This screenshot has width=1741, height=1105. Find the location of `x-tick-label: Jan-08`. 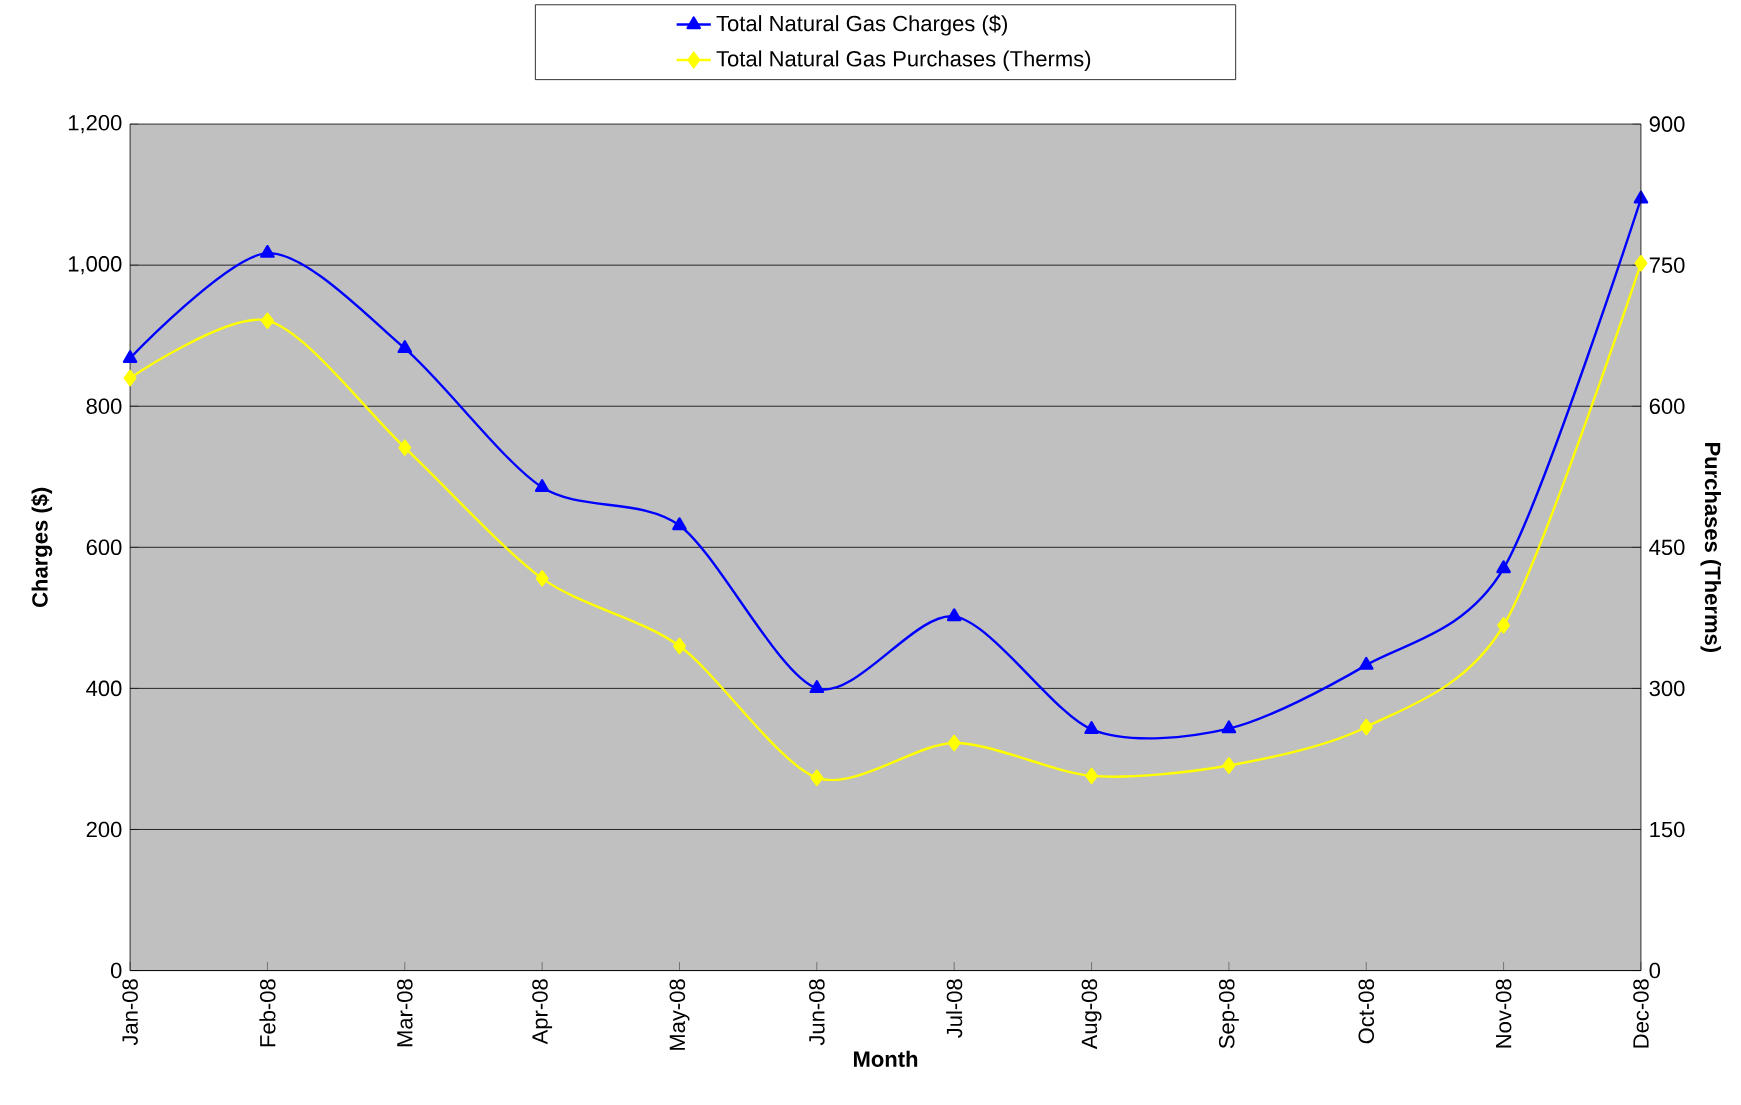

x-tick-label: Jan-08 is located at coordinates (130, 1012).